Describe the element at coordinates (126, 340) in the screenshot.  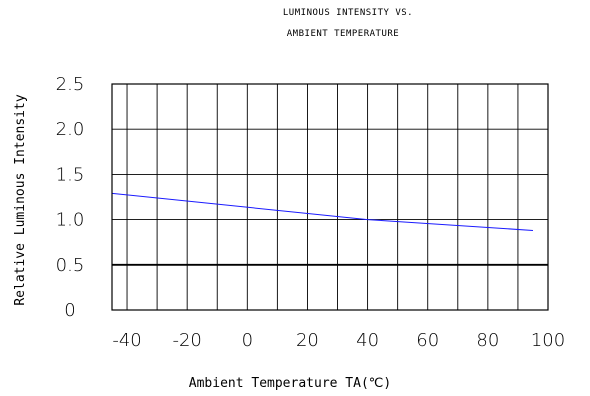
I see `x-tick-label: -40` at that location.